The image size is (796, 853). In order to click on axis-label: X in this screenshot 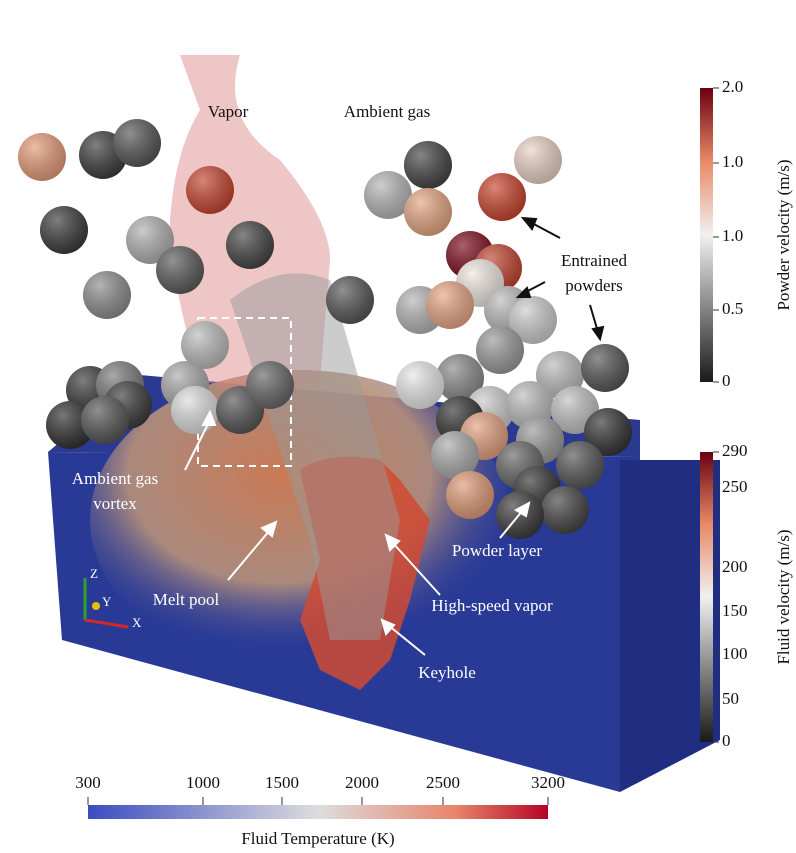, I will do `click(137, 622)`.